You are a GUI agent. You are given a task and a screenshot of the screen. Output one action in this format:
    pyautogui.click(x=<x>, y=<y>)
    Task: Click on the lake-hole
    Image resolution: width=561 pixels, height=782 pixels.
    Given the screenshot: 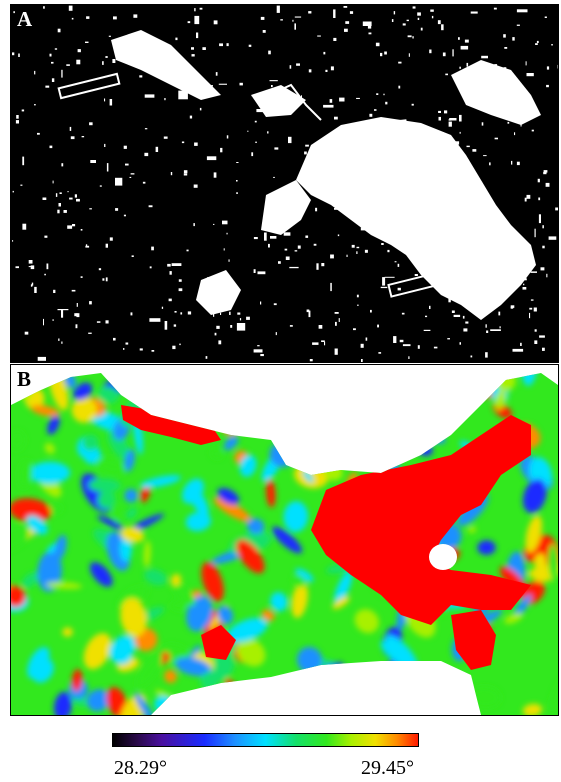 What is the action you would take?
    pyautogui.click(x=443, y=557)
    